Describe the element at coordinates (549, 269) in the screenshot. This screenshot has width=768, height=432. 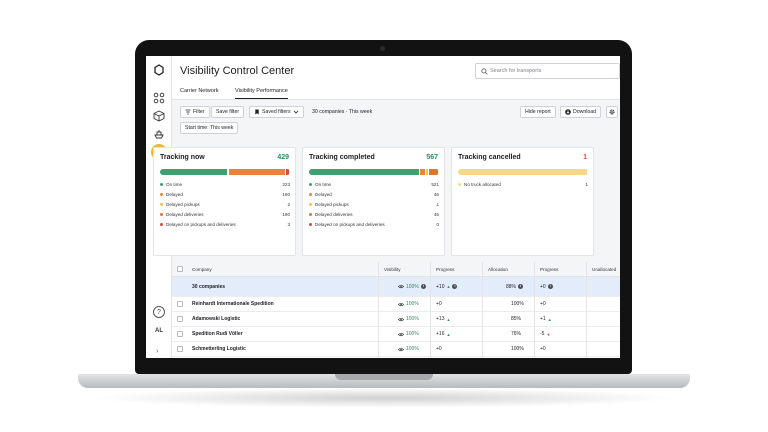
I see `header-progress-allocation: Progress` at that location.